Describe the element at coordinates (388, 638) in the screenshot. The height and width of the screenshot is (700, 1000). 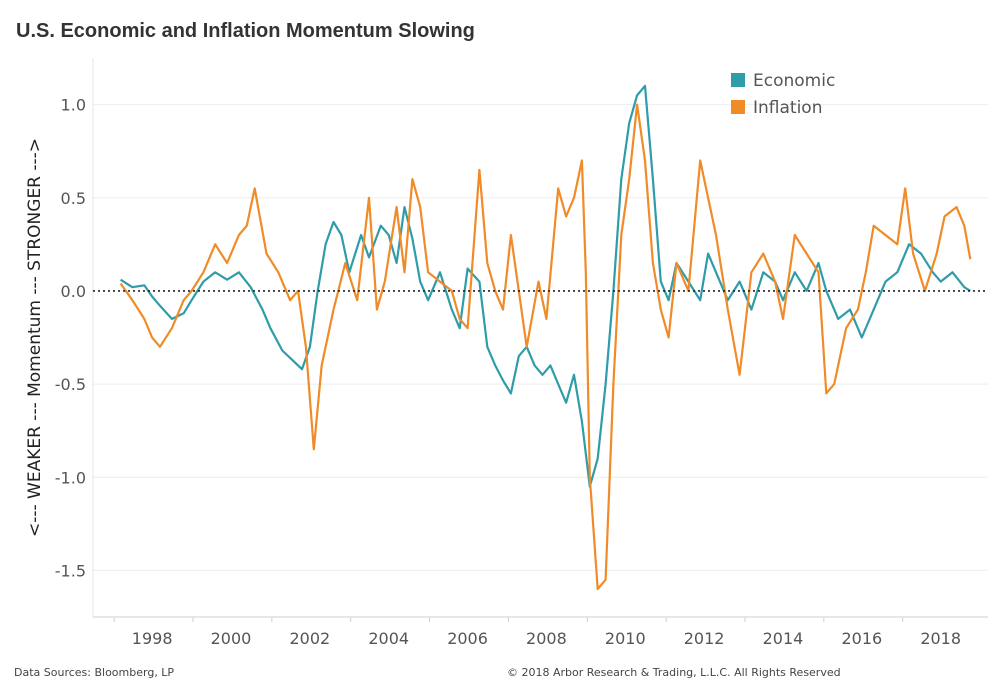
I see `x-tick-label: 2004` at that location.